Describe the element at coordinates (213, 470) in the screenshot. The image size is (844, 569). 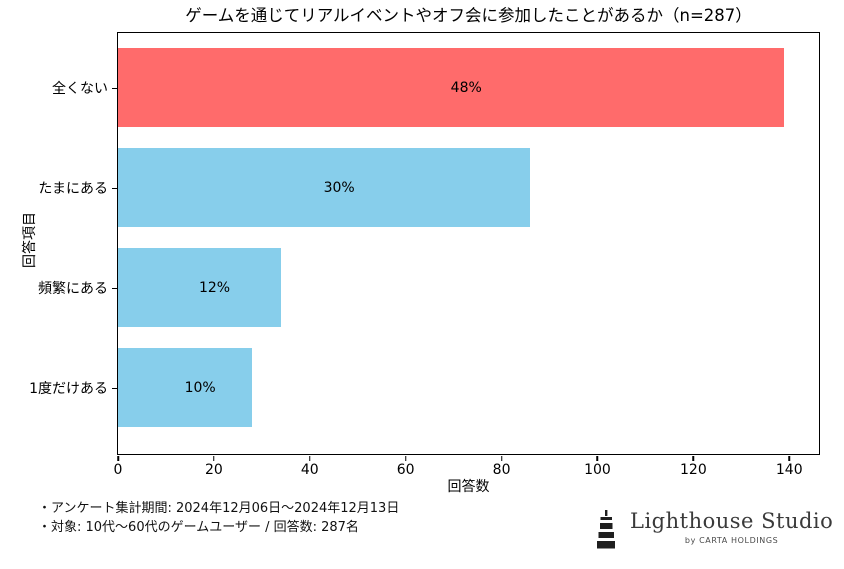
I see `x-tick-label-20: 20` at that location.